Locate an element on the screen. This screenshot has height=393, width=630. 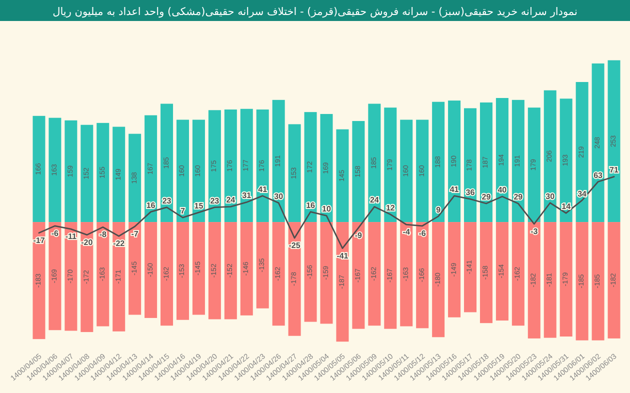
data-label: 7 is located at coordinates (183, 211).